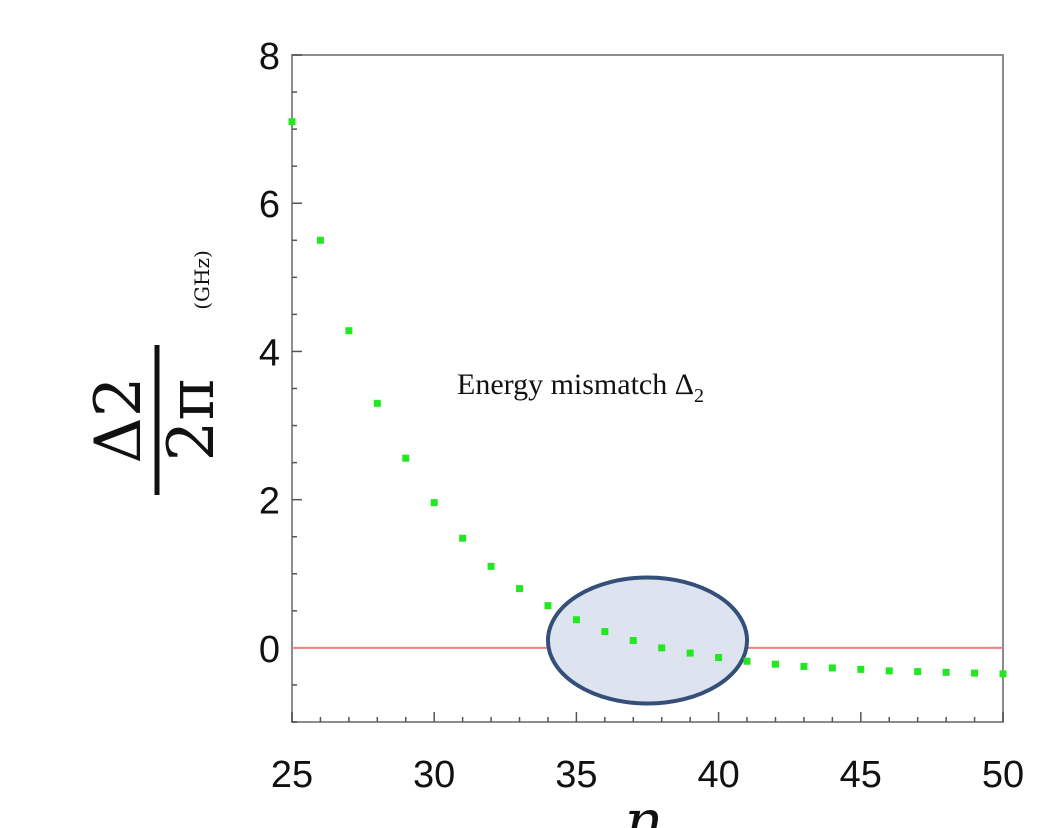 Image resolution: width=1037 pixels, height=828 pixels. I want to click on y-label-numerator-text: Δ2, so click(119, 420).